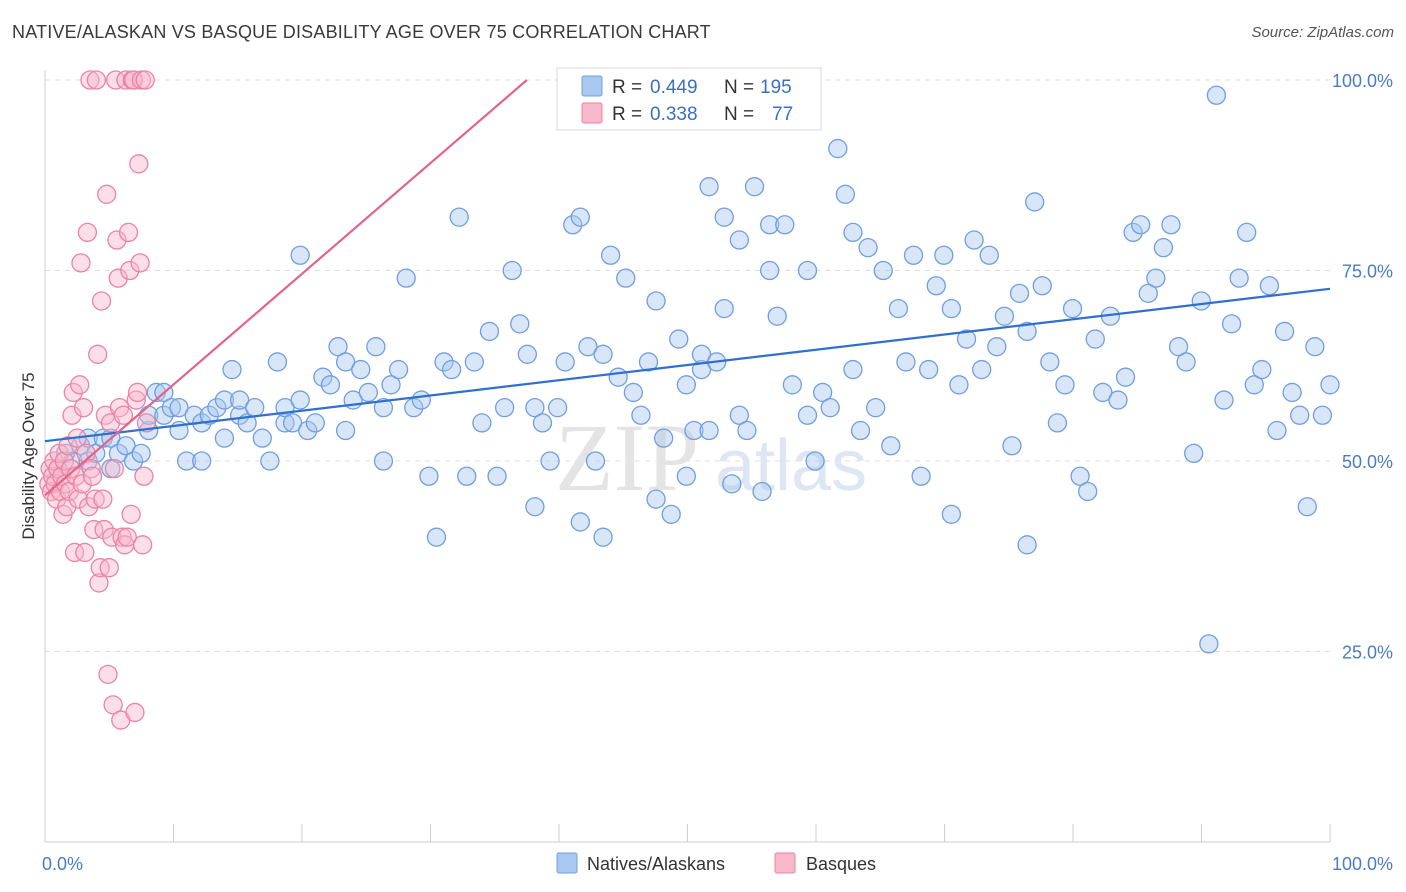 This screenshot has height=892, width=1406. Describe the element at coordinates (627, 87) in the screenshot. I see `legend-r-label-natives: R =` at that location.